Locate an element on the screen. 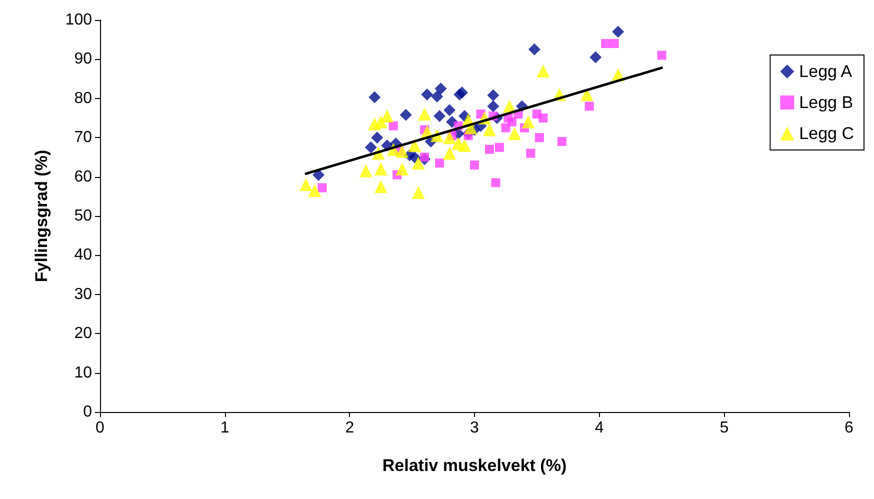 This screenshot has width=874, height=499. y-tick-label: 70 is located at coordinates (83, 137).